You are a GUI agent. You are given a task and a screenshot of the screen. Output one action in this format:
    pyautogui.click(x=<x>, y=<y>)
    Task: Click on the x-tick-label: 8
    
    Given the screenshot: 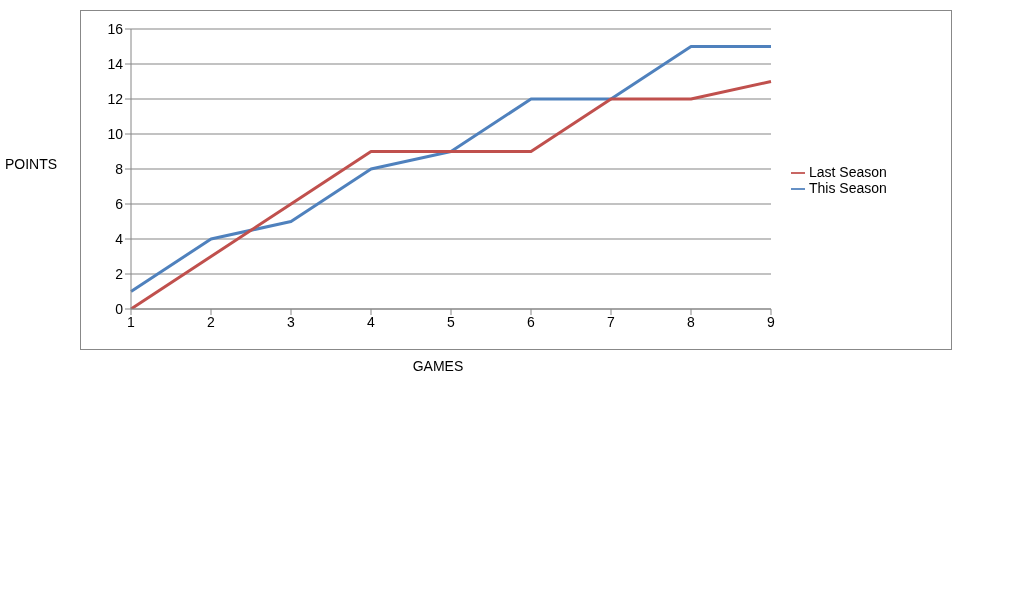 What is the action you would take?
    pyautogui.click(x=691, y=321)
    